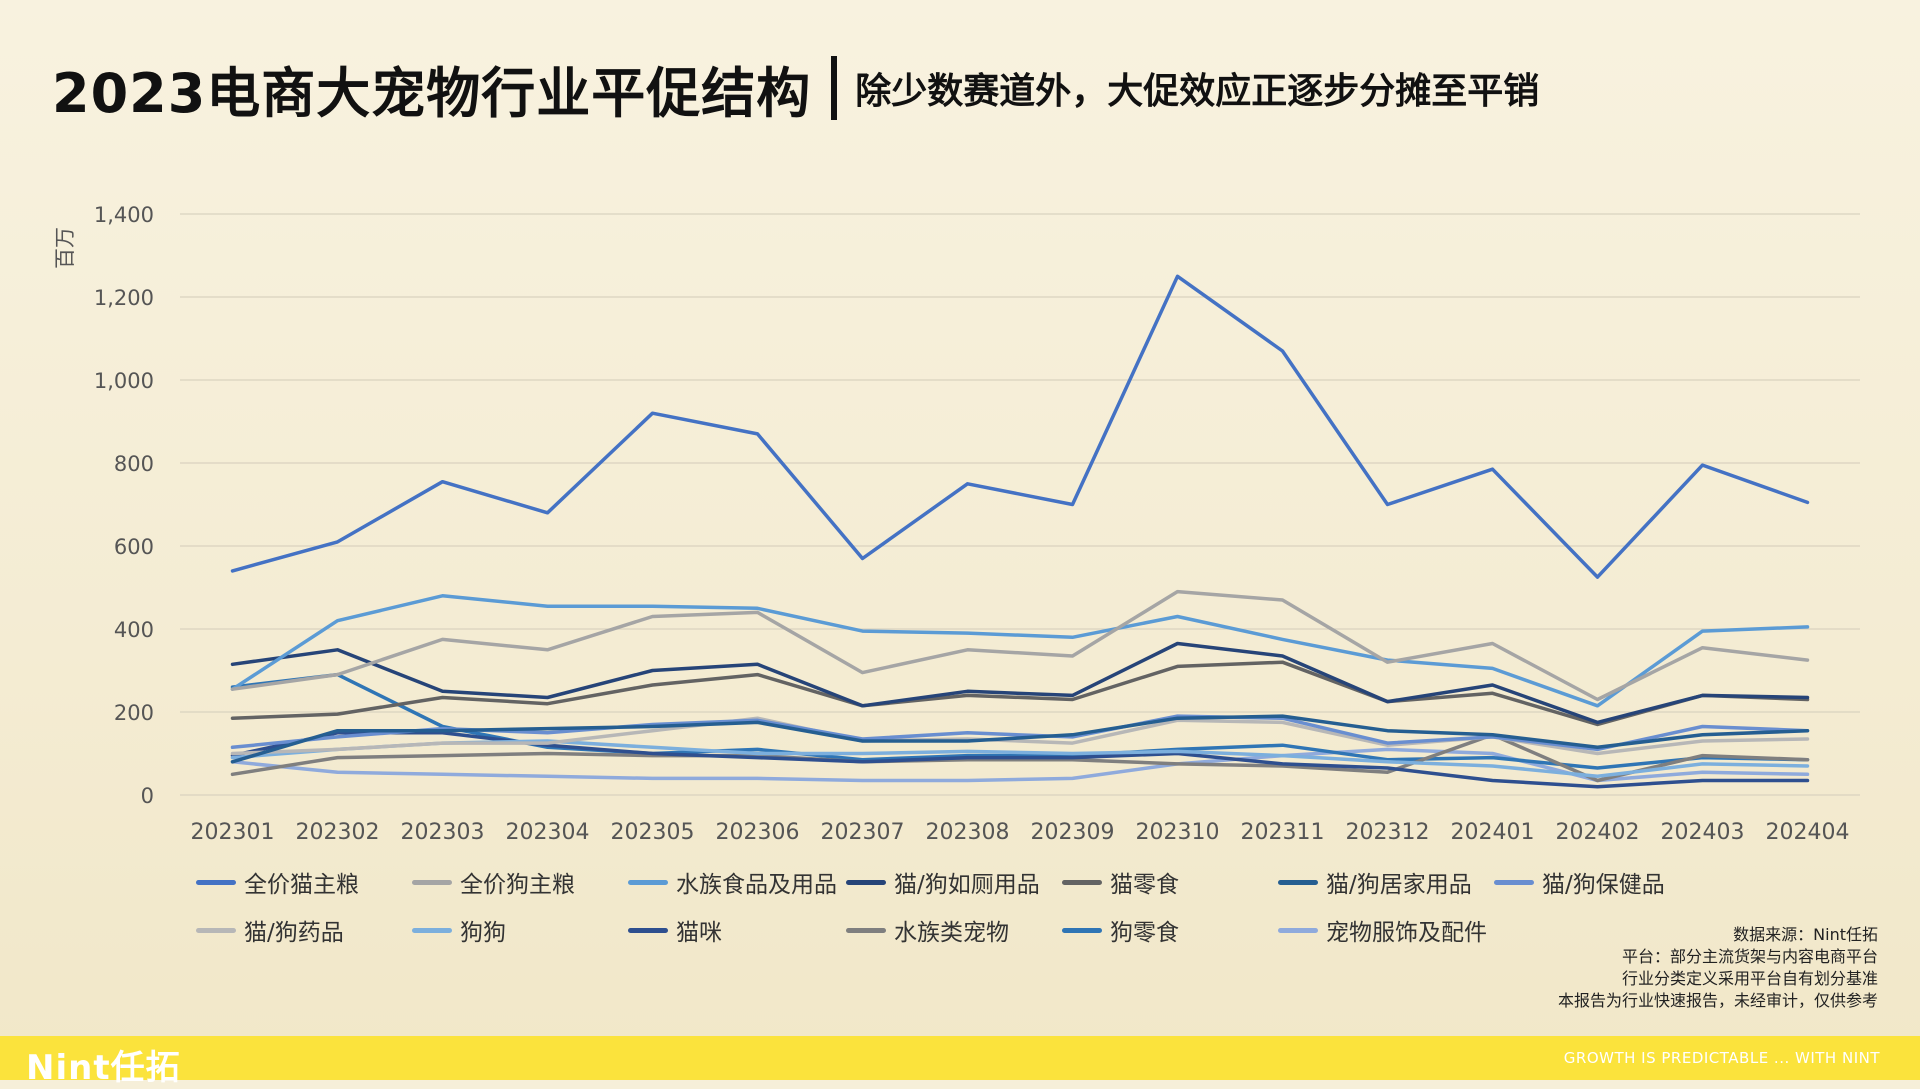 The width and height of the screenshot is (1920, 1089). I want to click on legend-item: 猫/狗药品, so click(270, 930).